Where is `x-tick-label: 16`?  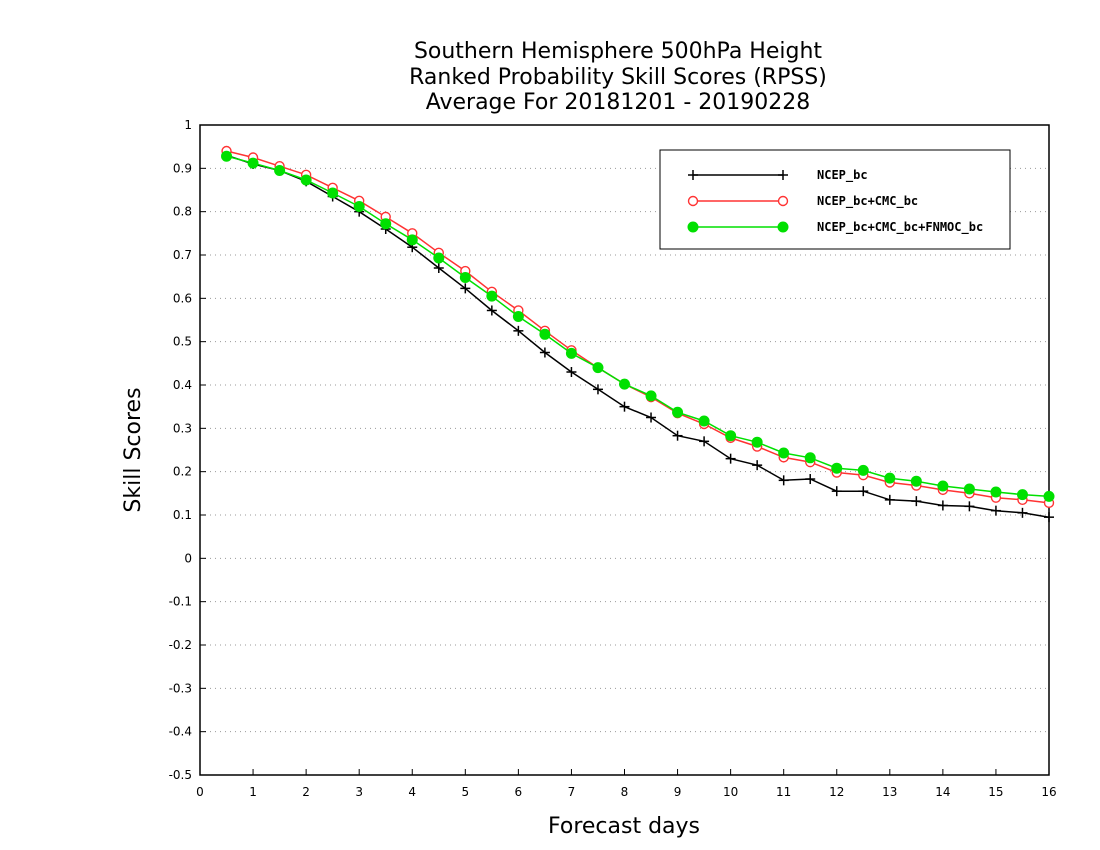
x-tick-label: 16 is located at coordinates (1048, 792).